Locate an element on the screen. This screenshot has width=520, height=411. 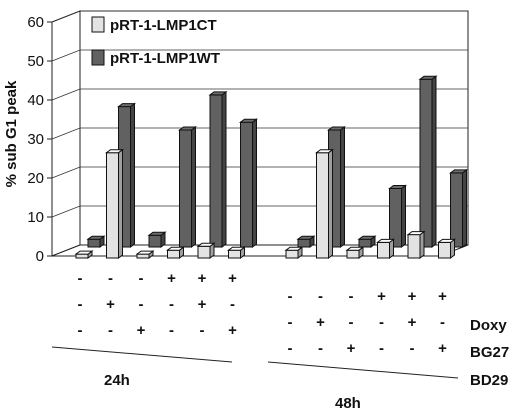
condition-row-labels: Doxy BG27 BD29 is located at coordinates (489, 353).